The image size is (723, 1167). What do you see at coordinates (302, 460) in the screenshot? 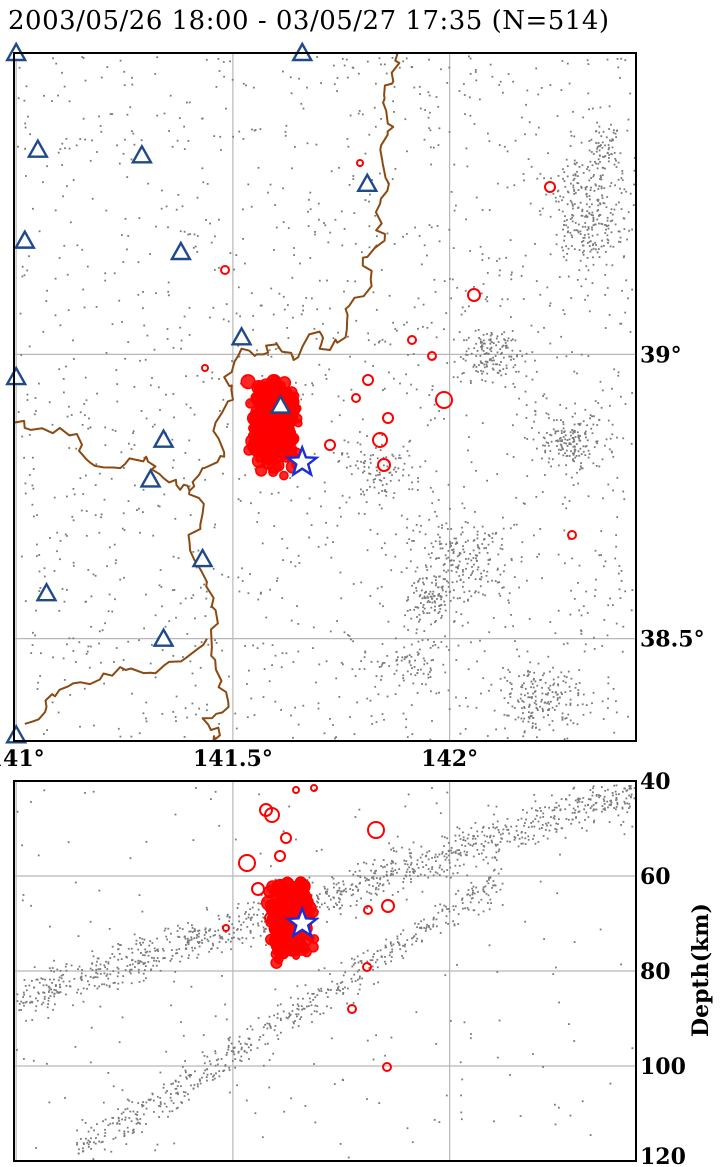
I see `mainshock-star` at bounding box center [302, 460].